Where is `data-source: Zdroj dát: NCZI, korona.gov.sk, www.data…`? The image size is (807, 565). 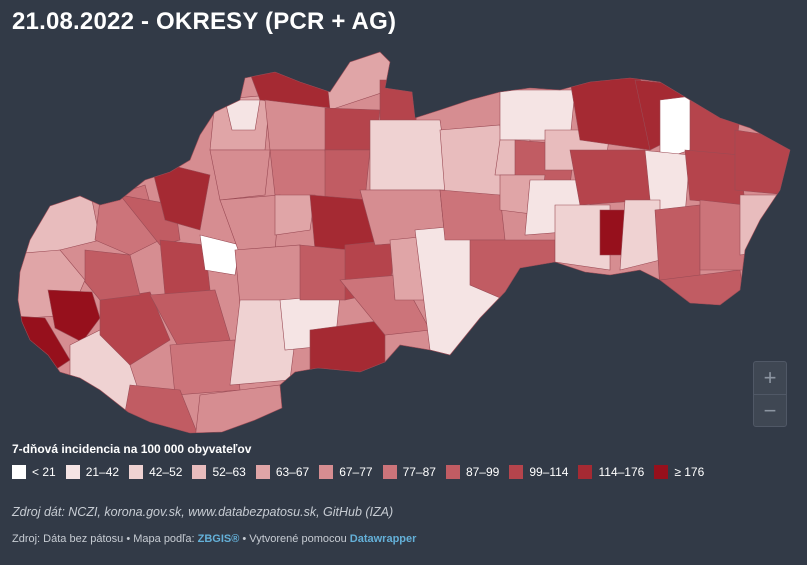
data-source: Zdroj dát: NCZI, korona.gov.sk, www.data… is located at coordinates (203, 512).